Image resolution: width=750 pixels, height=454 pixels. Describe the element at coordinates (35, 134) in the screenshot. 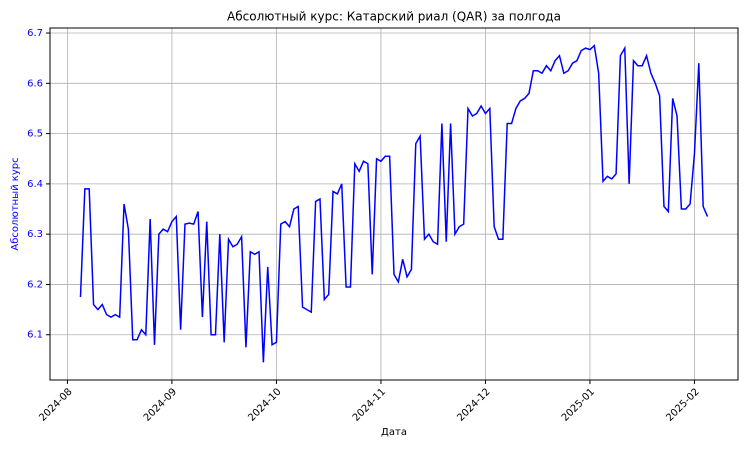

I see `y-tick-label: 6.5` at that location.